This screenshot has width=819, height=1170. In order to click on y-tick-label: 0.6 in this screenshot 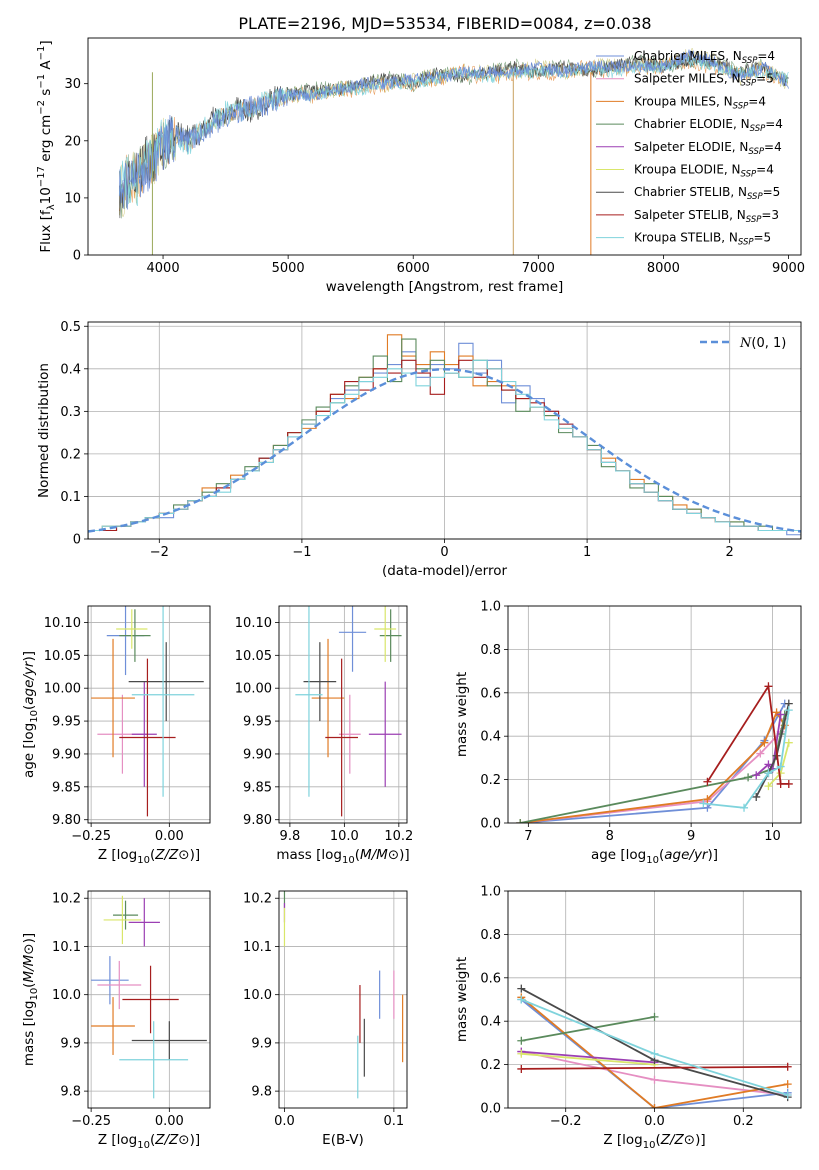, I will do `click(490, 978)`.